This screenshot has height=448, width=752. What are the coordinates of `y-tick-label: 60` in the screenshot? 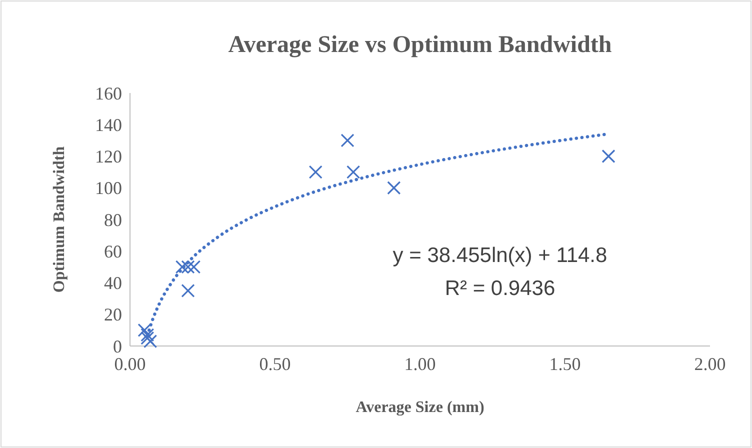 It's located at (113, 251).